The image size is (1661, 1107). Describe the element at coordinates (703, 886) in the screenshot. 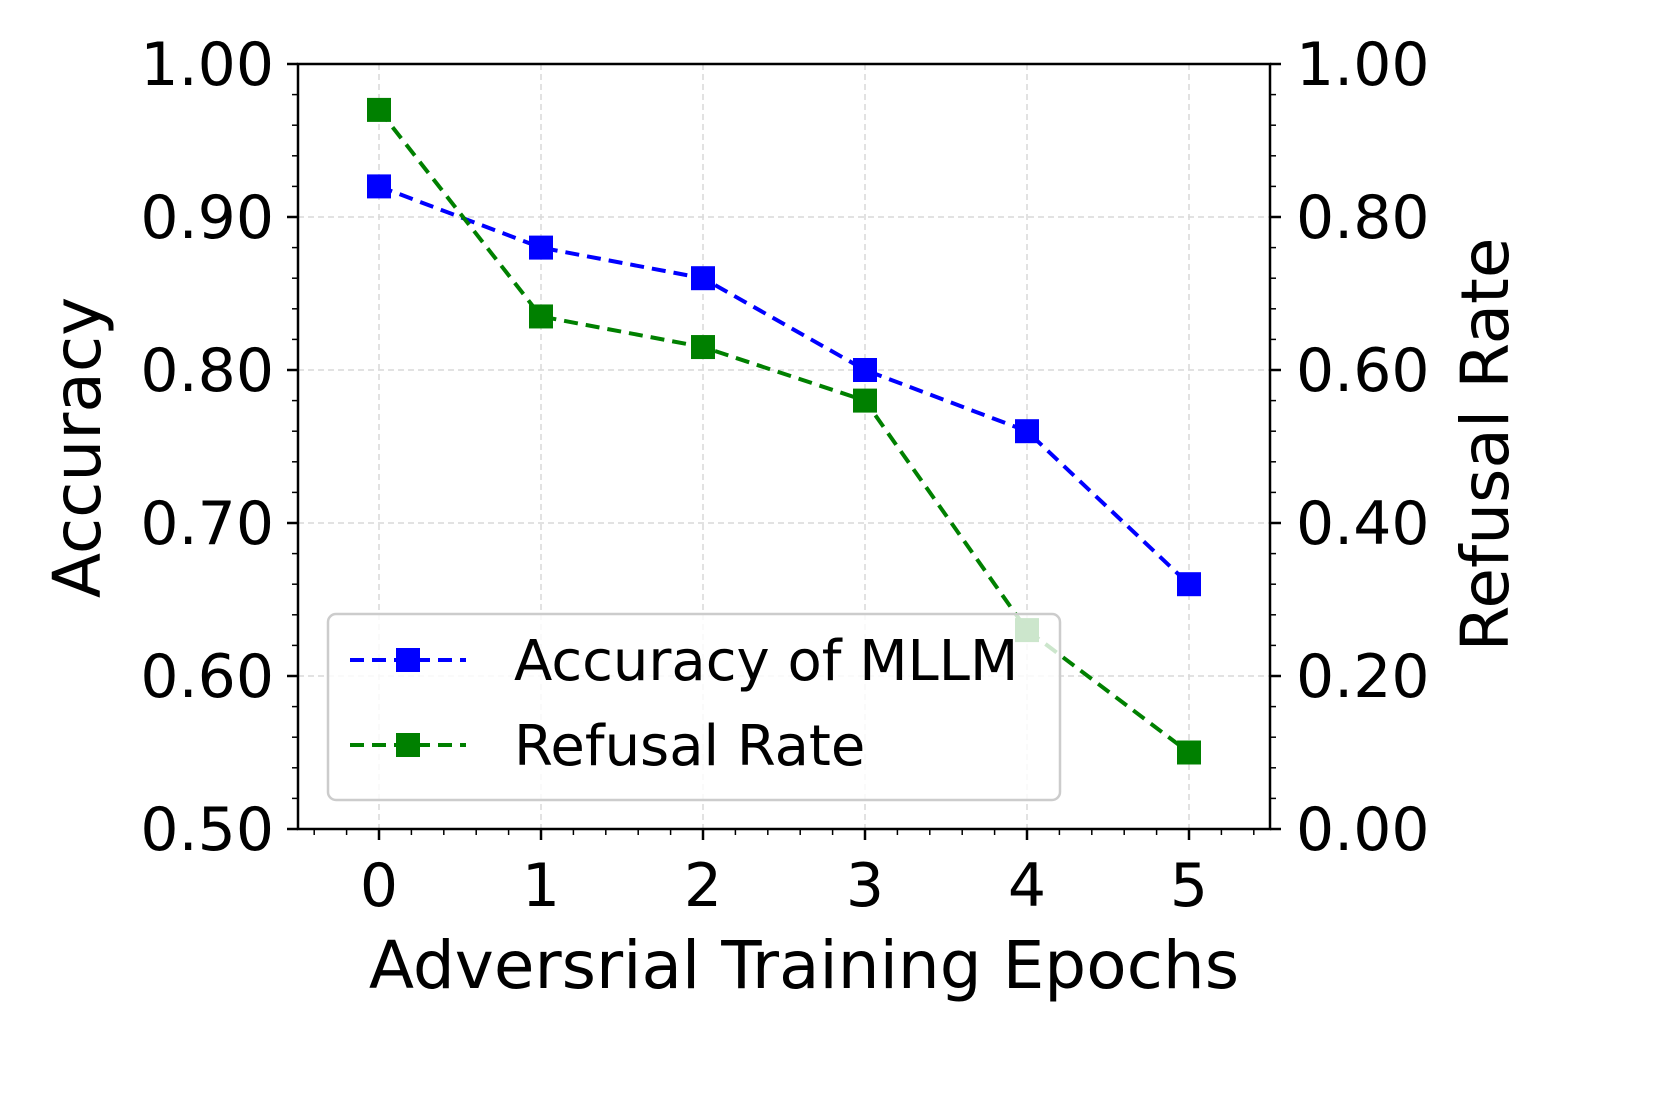

I see `x-tick-label: 2` at that location.